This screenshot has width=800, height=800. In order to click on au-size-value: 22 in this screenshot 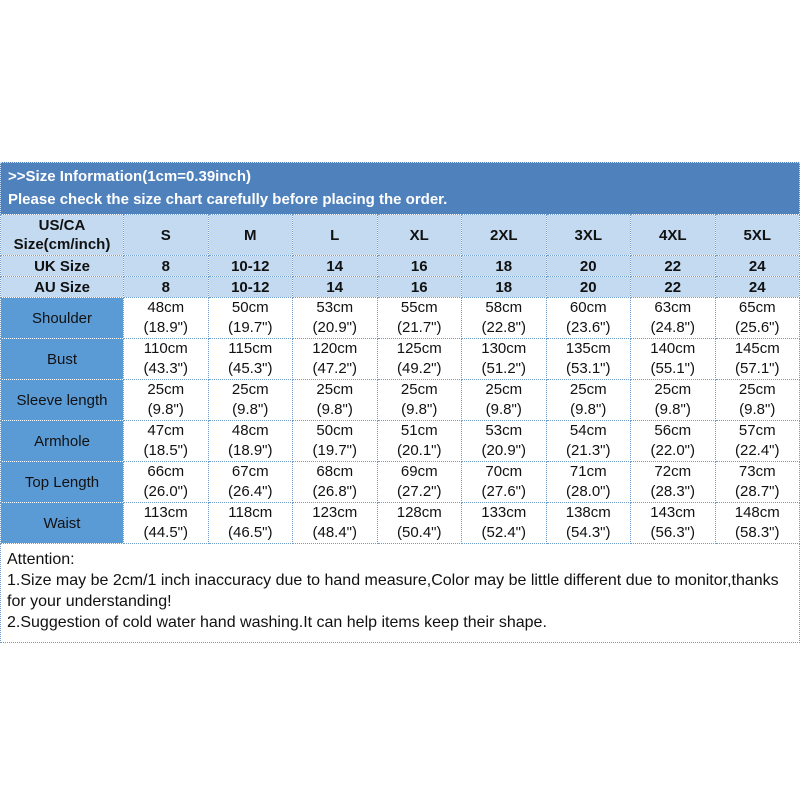, I will do `click(673, 287)`.